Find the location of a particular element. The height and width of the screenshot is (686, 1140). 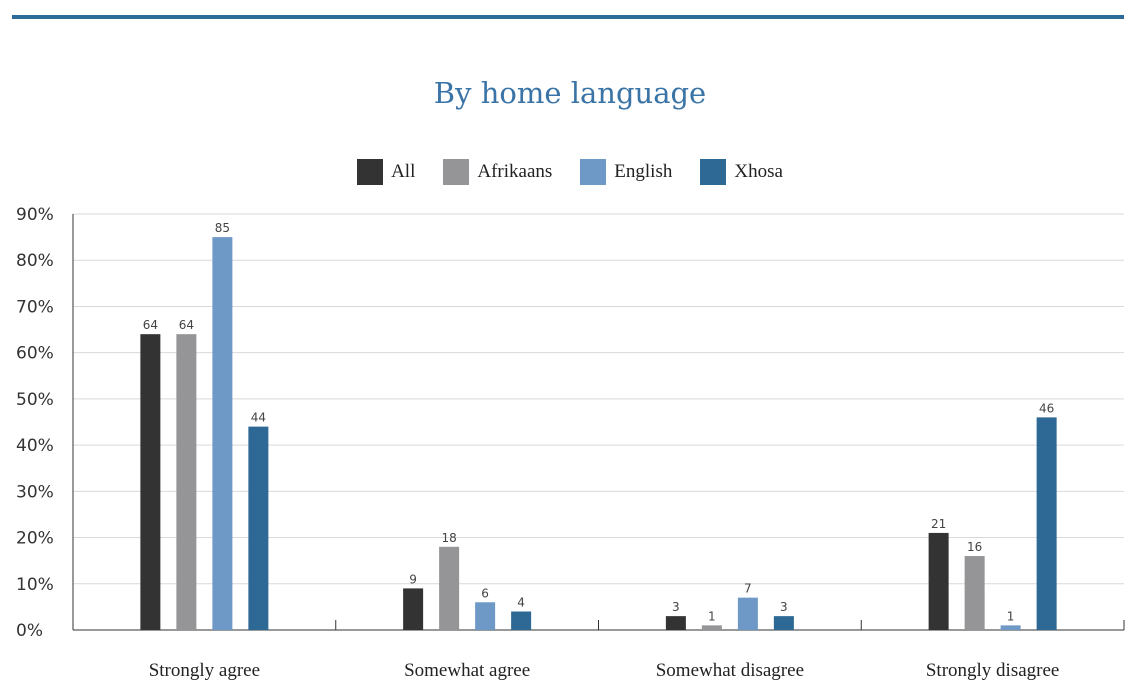

chart-title: By home language is located at coordinates (570, 93).